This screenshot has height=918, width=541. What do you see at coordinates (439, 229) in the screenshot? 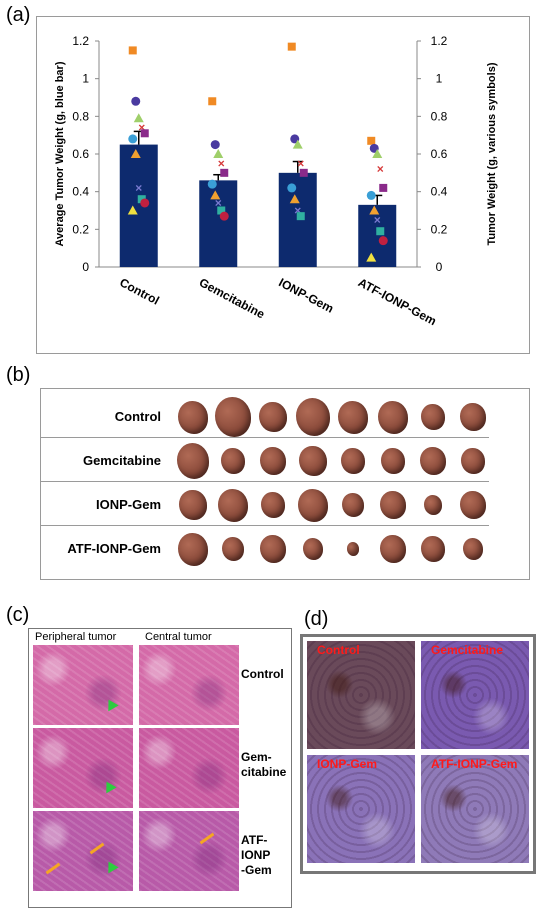
I see `y-tick-label-right: 0.2` at bounding box center [439, 229].